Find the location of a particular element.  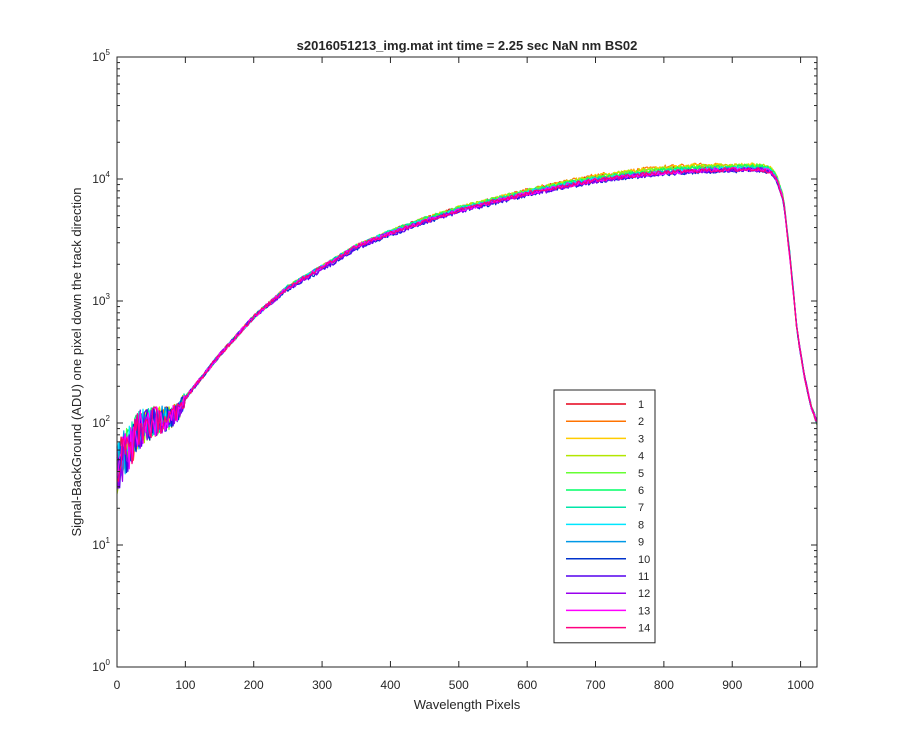

y-tick-label: 10² is located at coordinates (101, 422).